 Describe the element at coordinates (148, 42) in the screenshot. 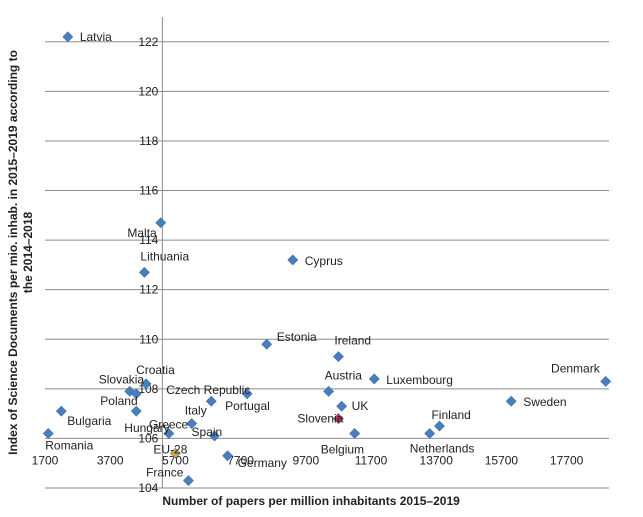

I see `y-tick-label: 122` at that location.